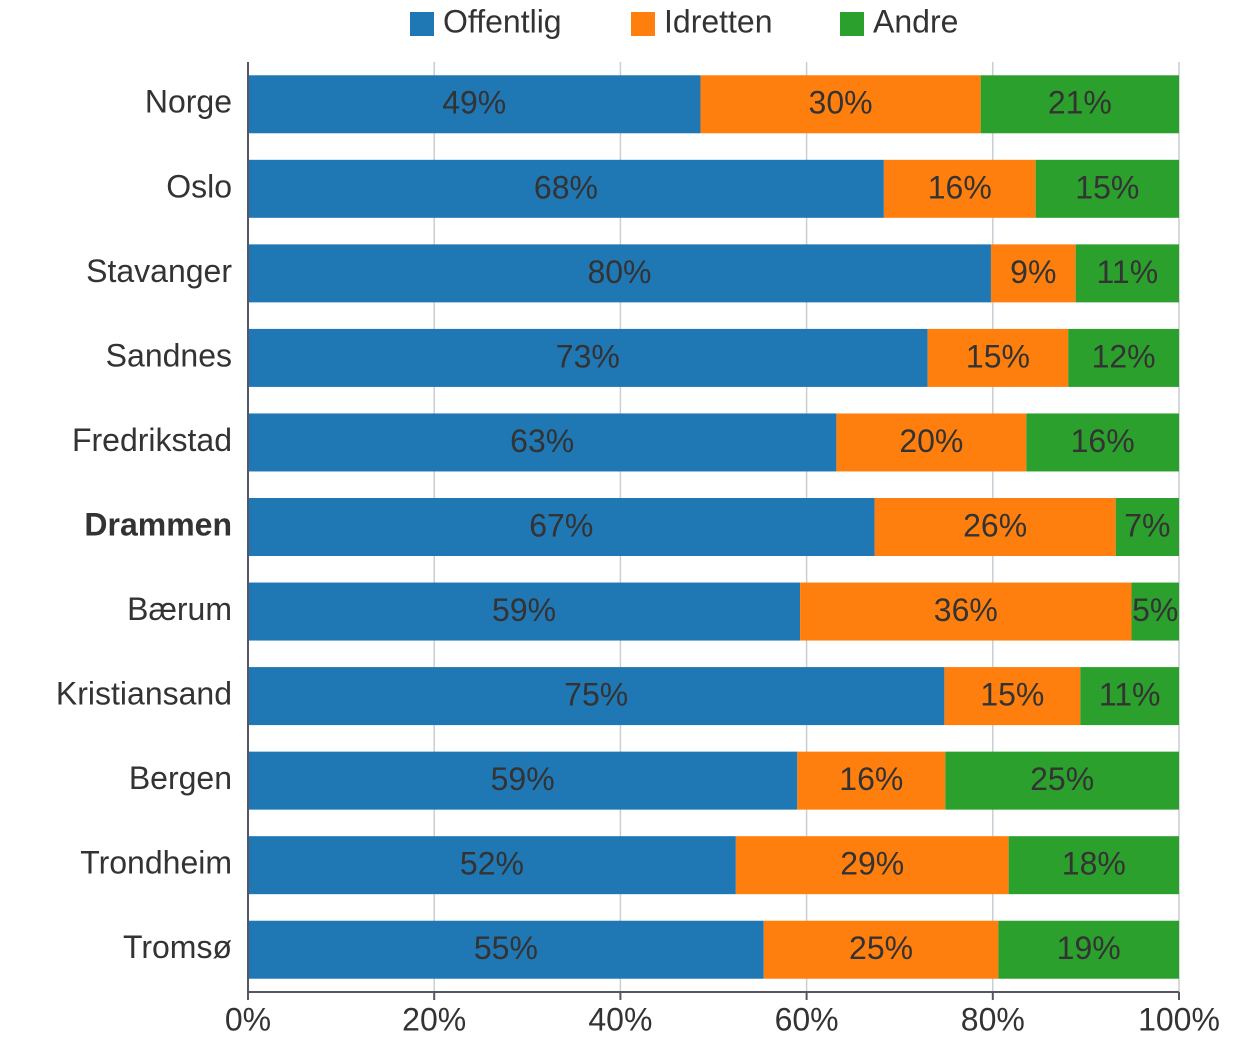 This screenshot has width=1241, height=1043. I want to click on value-label: 12%, so click(1124, 356).